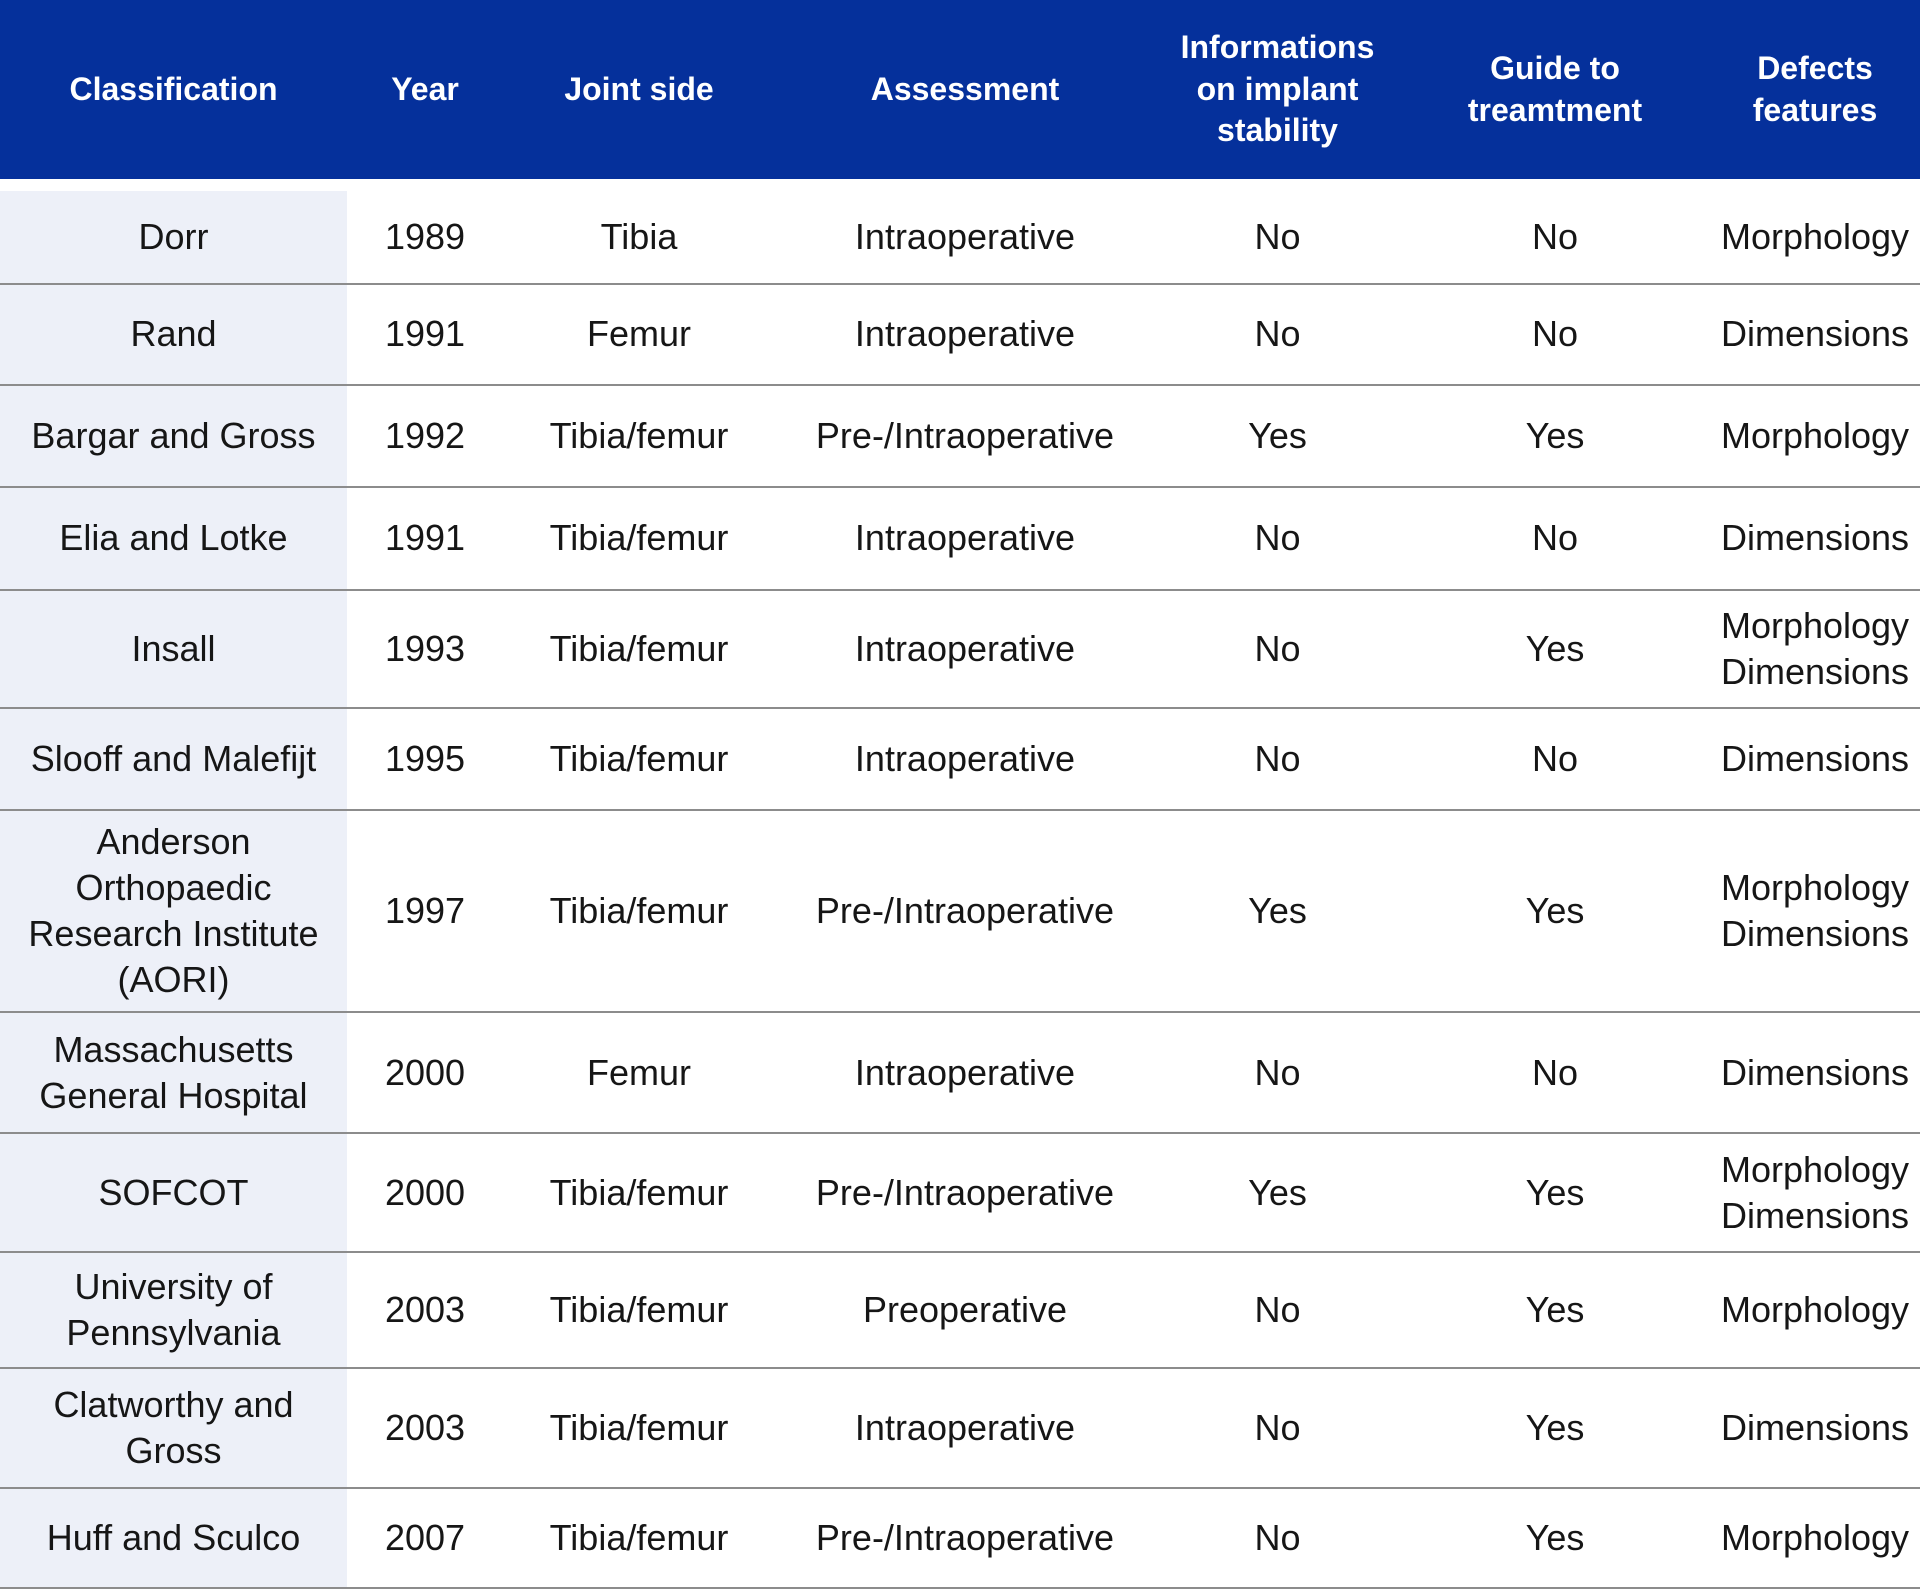 The width and height of the screenshot is (1920, 1592). Describe the element at coordinates (173, 1538) in the screenshot. I see `cell-classification: Huff and Sculco` at that location.